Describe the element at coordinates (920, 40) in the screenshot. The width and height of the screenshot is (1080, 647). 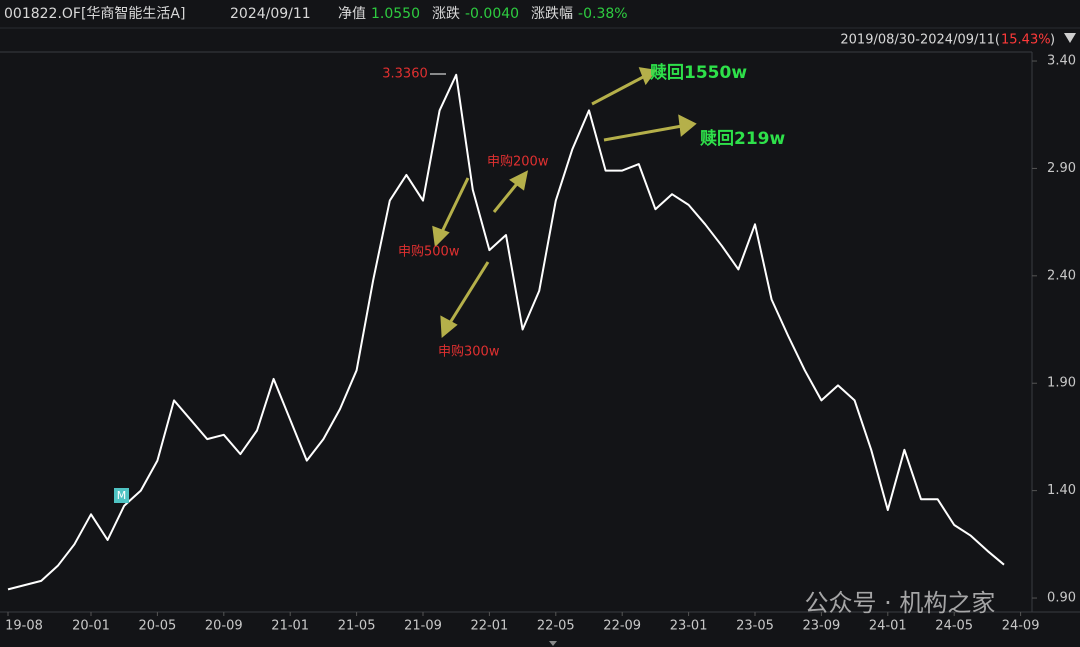
I see `range-label: 2019/08/30-2024/09/11(` at that location.